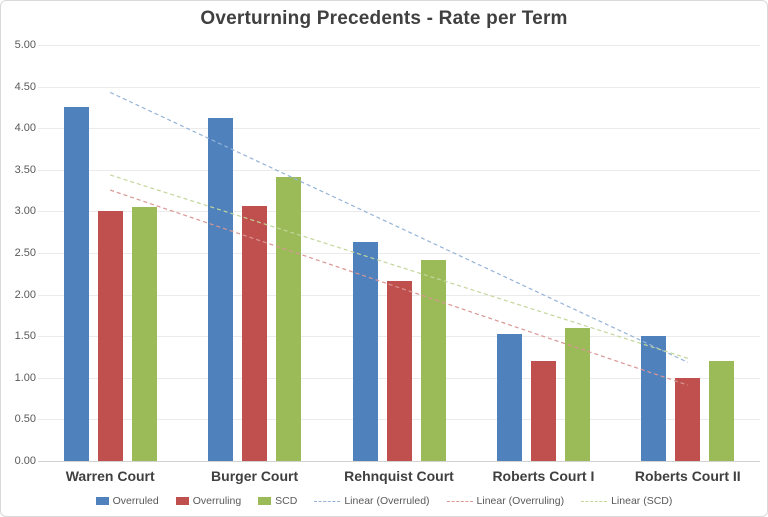 This screenshot has height=517, width=768. I want to click on y-tick-label: 0.50, so click(25, 419).